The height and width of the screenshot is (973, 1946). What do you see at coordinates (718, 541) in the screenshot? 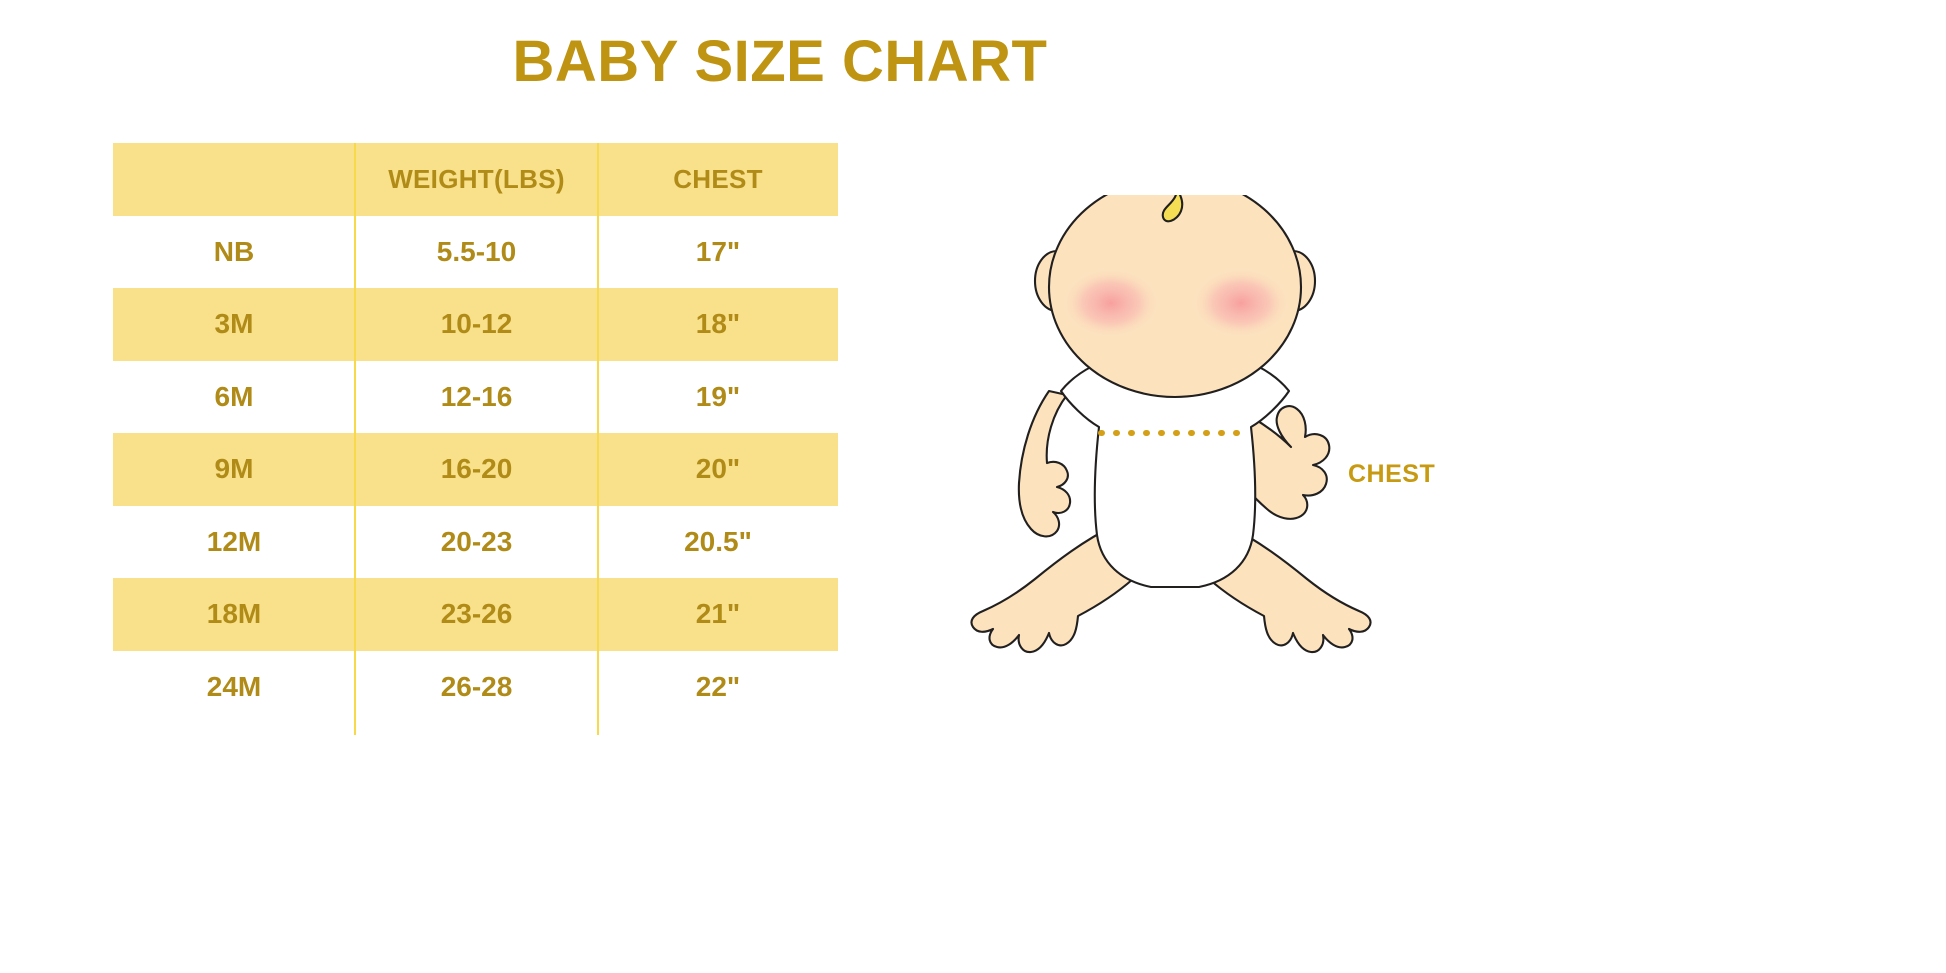
I see `cell-chest: 20.5"` at bounding box center [718, 541].